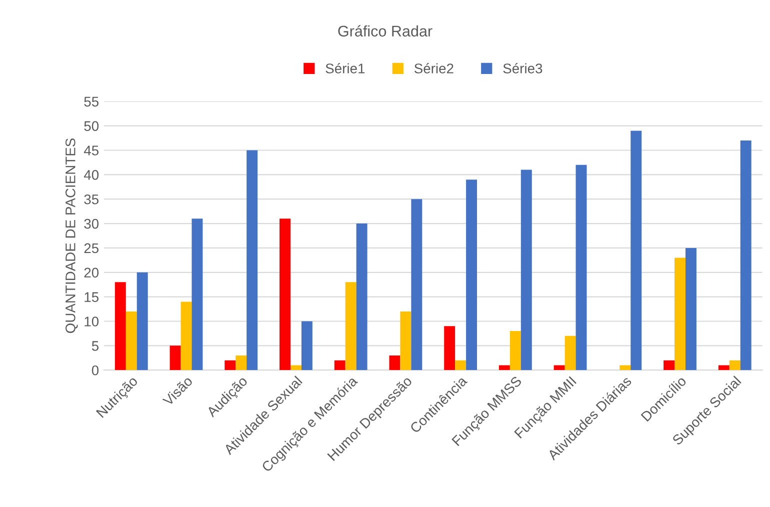 This screenshot has width=770, height=507. What do you see at coordinates (72, 235) in the screenshot?
I see `y-axis-title: QUANTIDADE DE PACIENTES` at bounding box center [72, 235].